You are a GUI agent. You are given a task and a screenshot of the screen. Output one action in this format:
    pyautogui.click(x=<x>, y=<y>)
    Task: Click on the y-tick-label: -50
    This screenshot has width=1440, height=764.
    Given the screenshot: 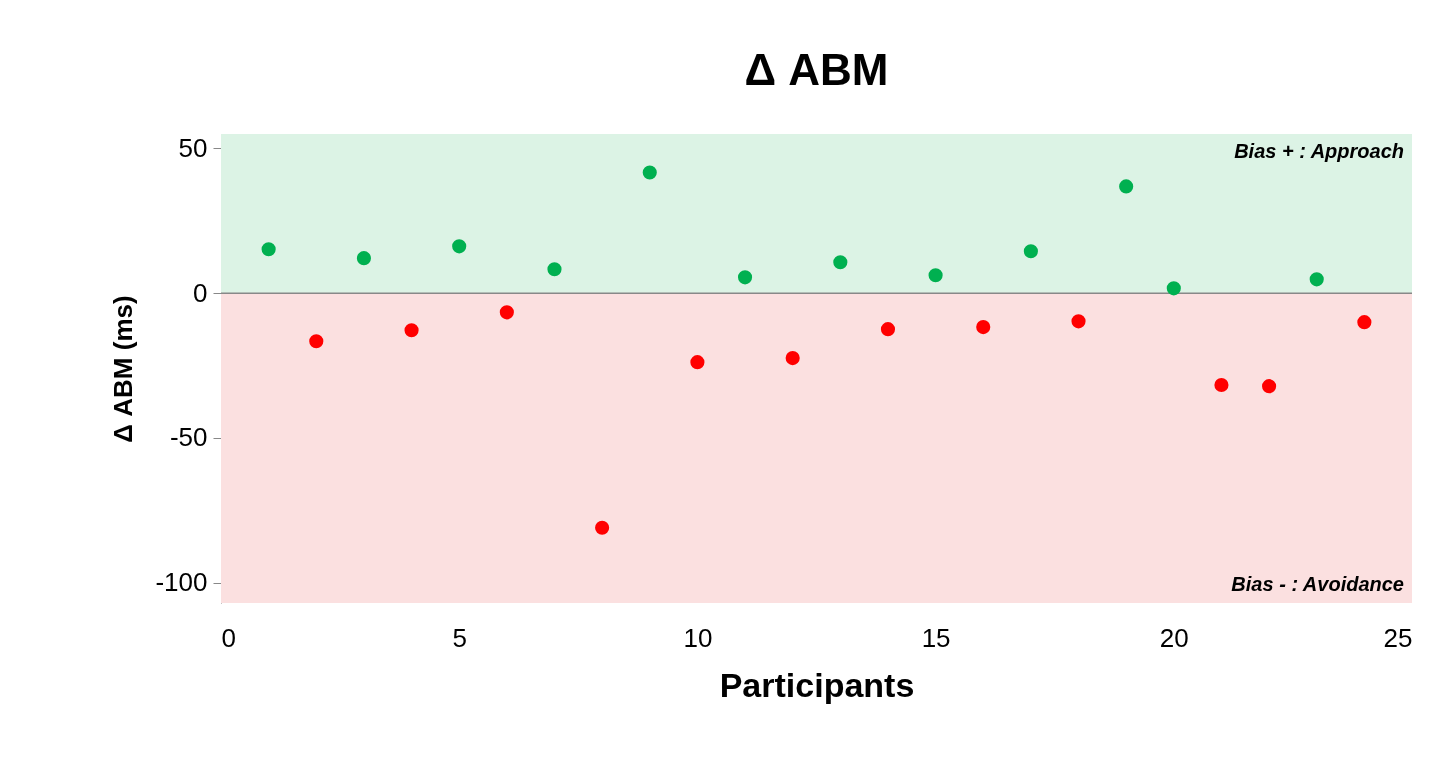 What is the action you would take?
    pyautogui.click(x=188, y=437)
    